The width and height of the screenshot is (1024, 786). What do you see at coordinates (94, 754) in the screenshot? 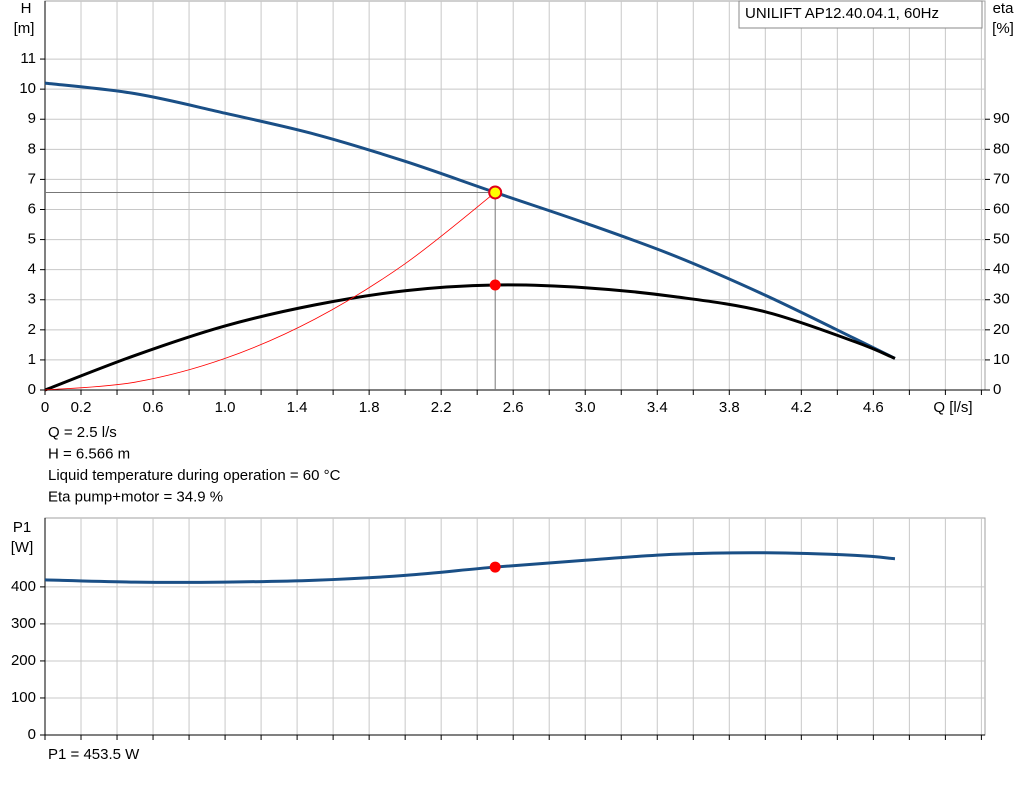
I see `note: P1 = 453.5 W` at bounding box center [94, 754].